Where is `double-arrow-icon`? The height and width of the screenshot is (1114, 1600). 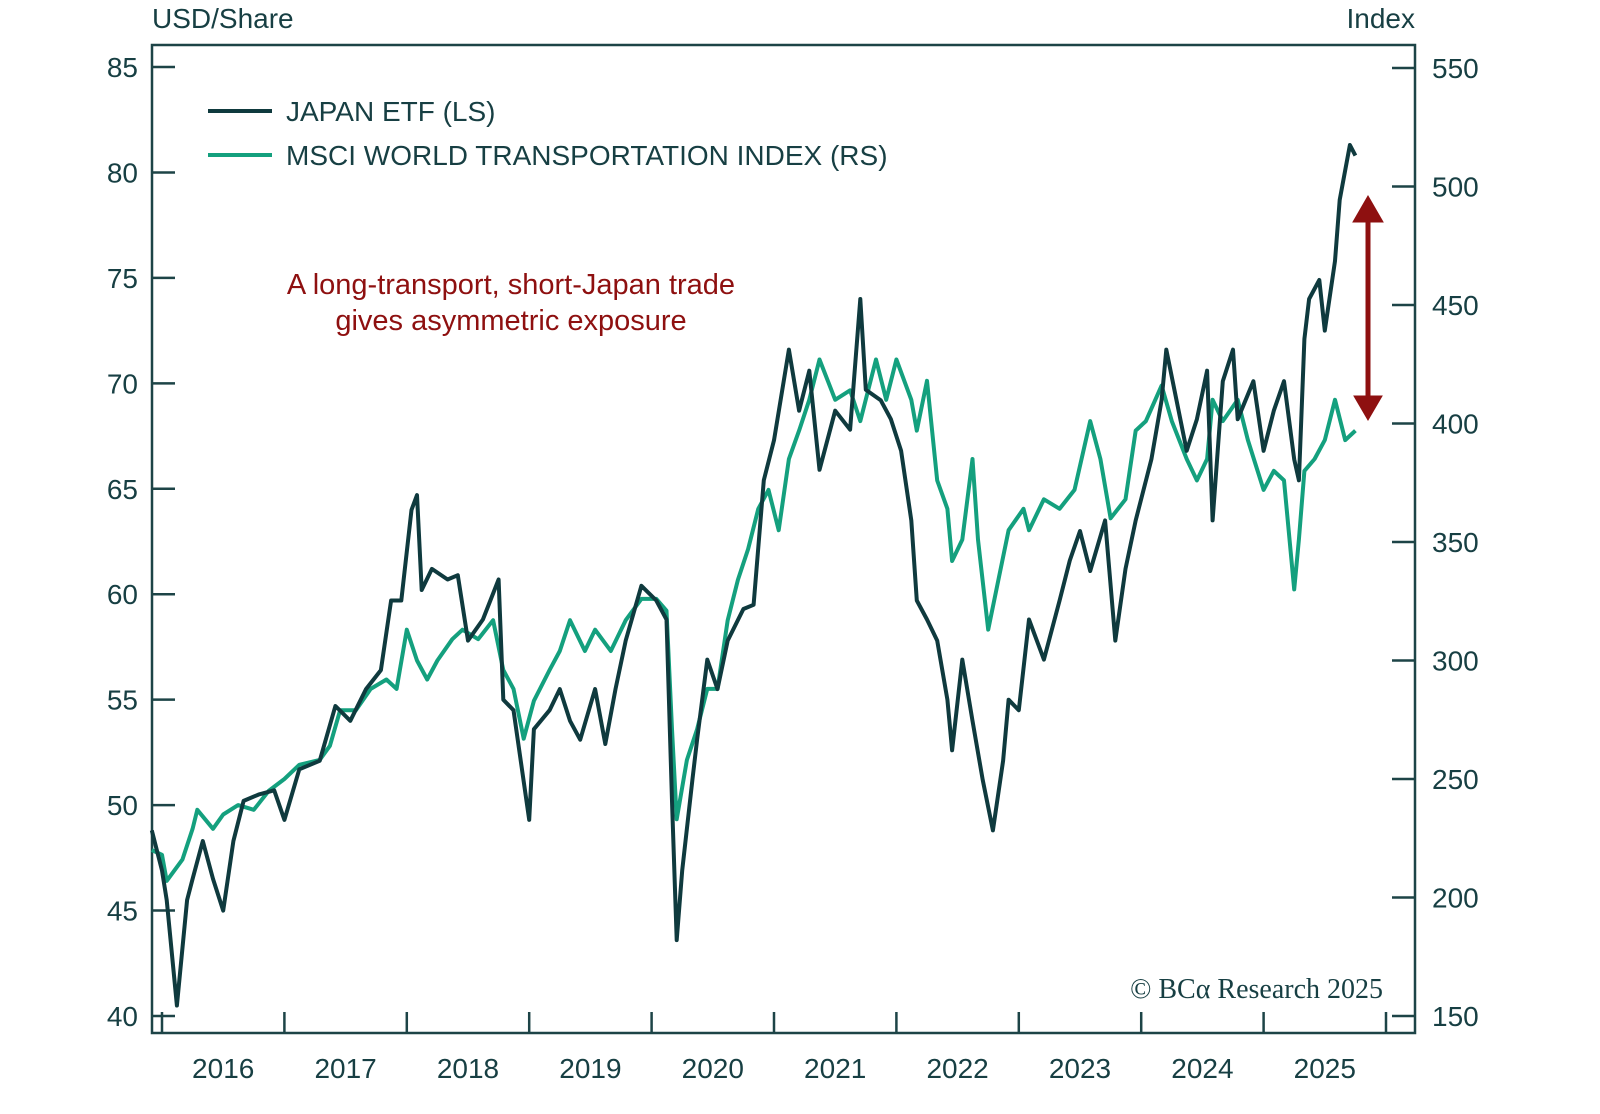
double-arrow-icon is located at coordinates (1368, 307).